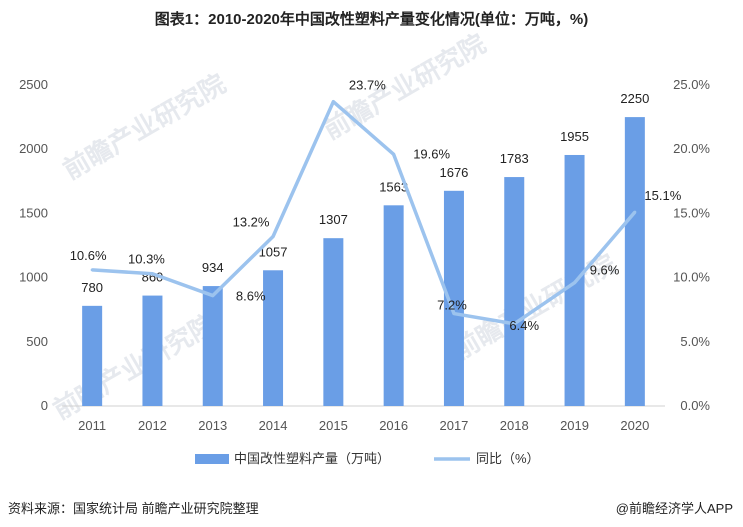  What do you see at coordinates (508, 458) in the screenshot?
I see `legend-line-label: 同比（%）` at bounding box center [508, 458].